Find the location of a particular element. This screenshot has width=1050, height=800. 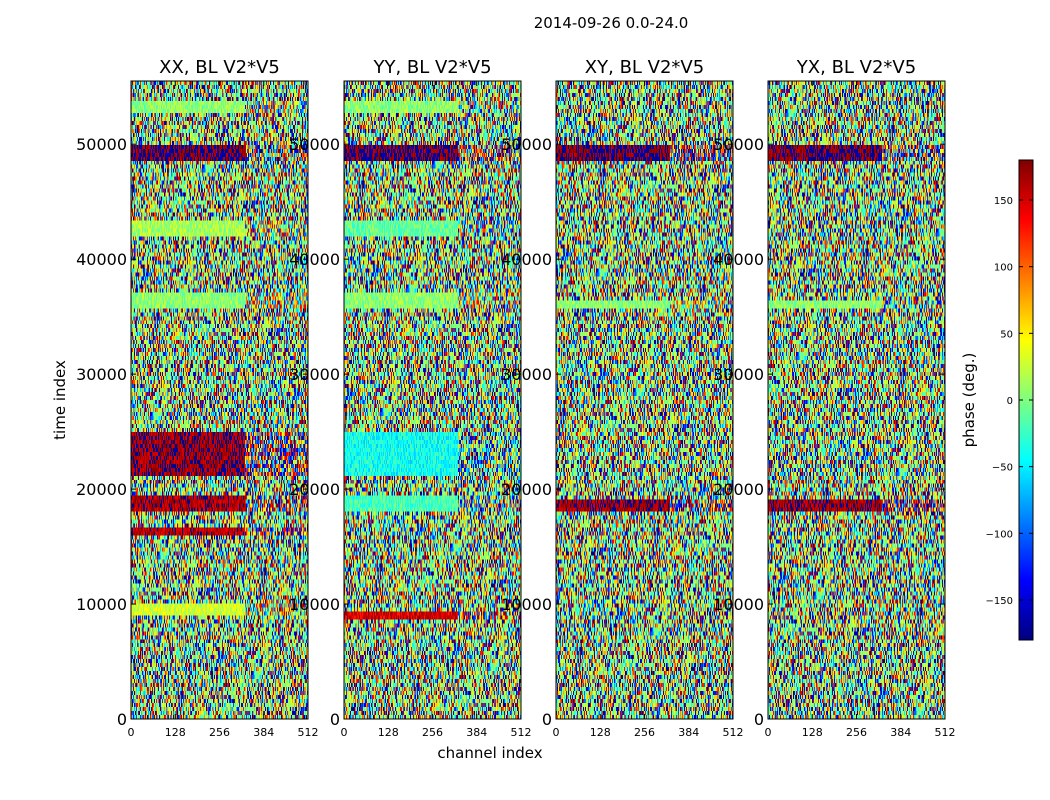

colorbar-tick-label: −50 is located at coordinates (1002, 468).